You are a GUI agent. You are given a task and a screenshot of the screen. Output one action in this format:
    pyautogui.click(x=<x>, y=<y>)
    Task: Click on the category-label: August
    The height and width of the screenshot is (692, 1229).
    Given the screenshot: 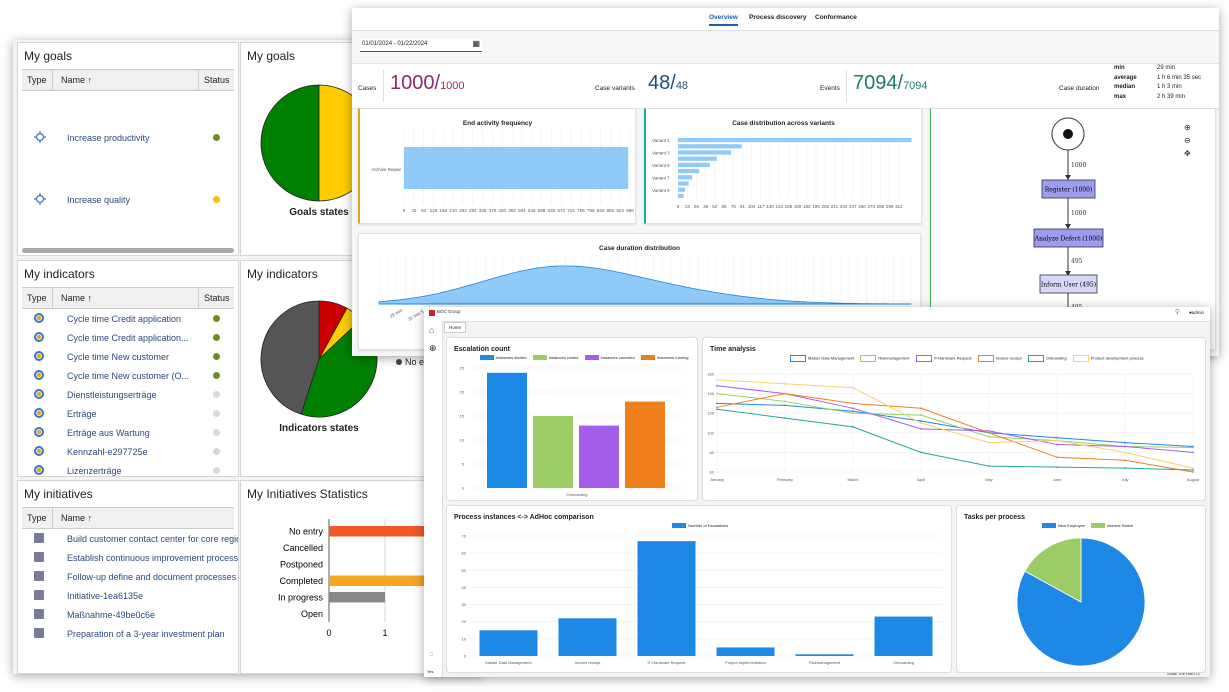 What is the action you would take?
    pyautogui.click(x=1193, y=479)
    